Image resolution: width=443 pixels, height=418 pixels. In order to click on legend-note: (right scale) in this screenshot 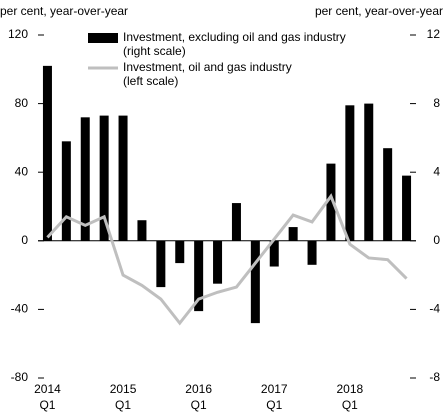, I will do `click(154, 51)`.